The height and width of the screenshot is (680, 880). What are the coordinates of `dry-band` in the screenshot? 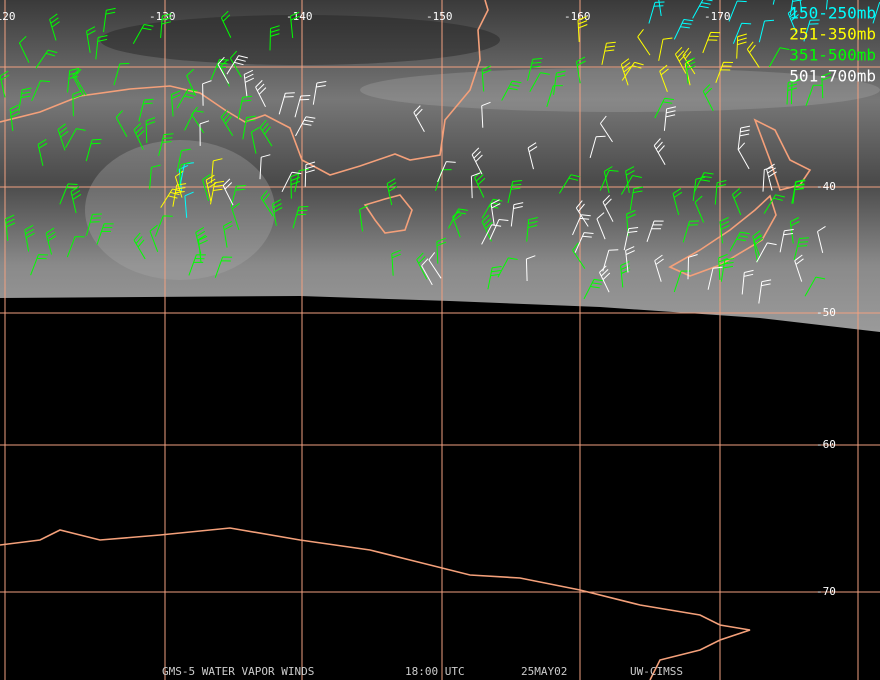 It's located at (300, 40).